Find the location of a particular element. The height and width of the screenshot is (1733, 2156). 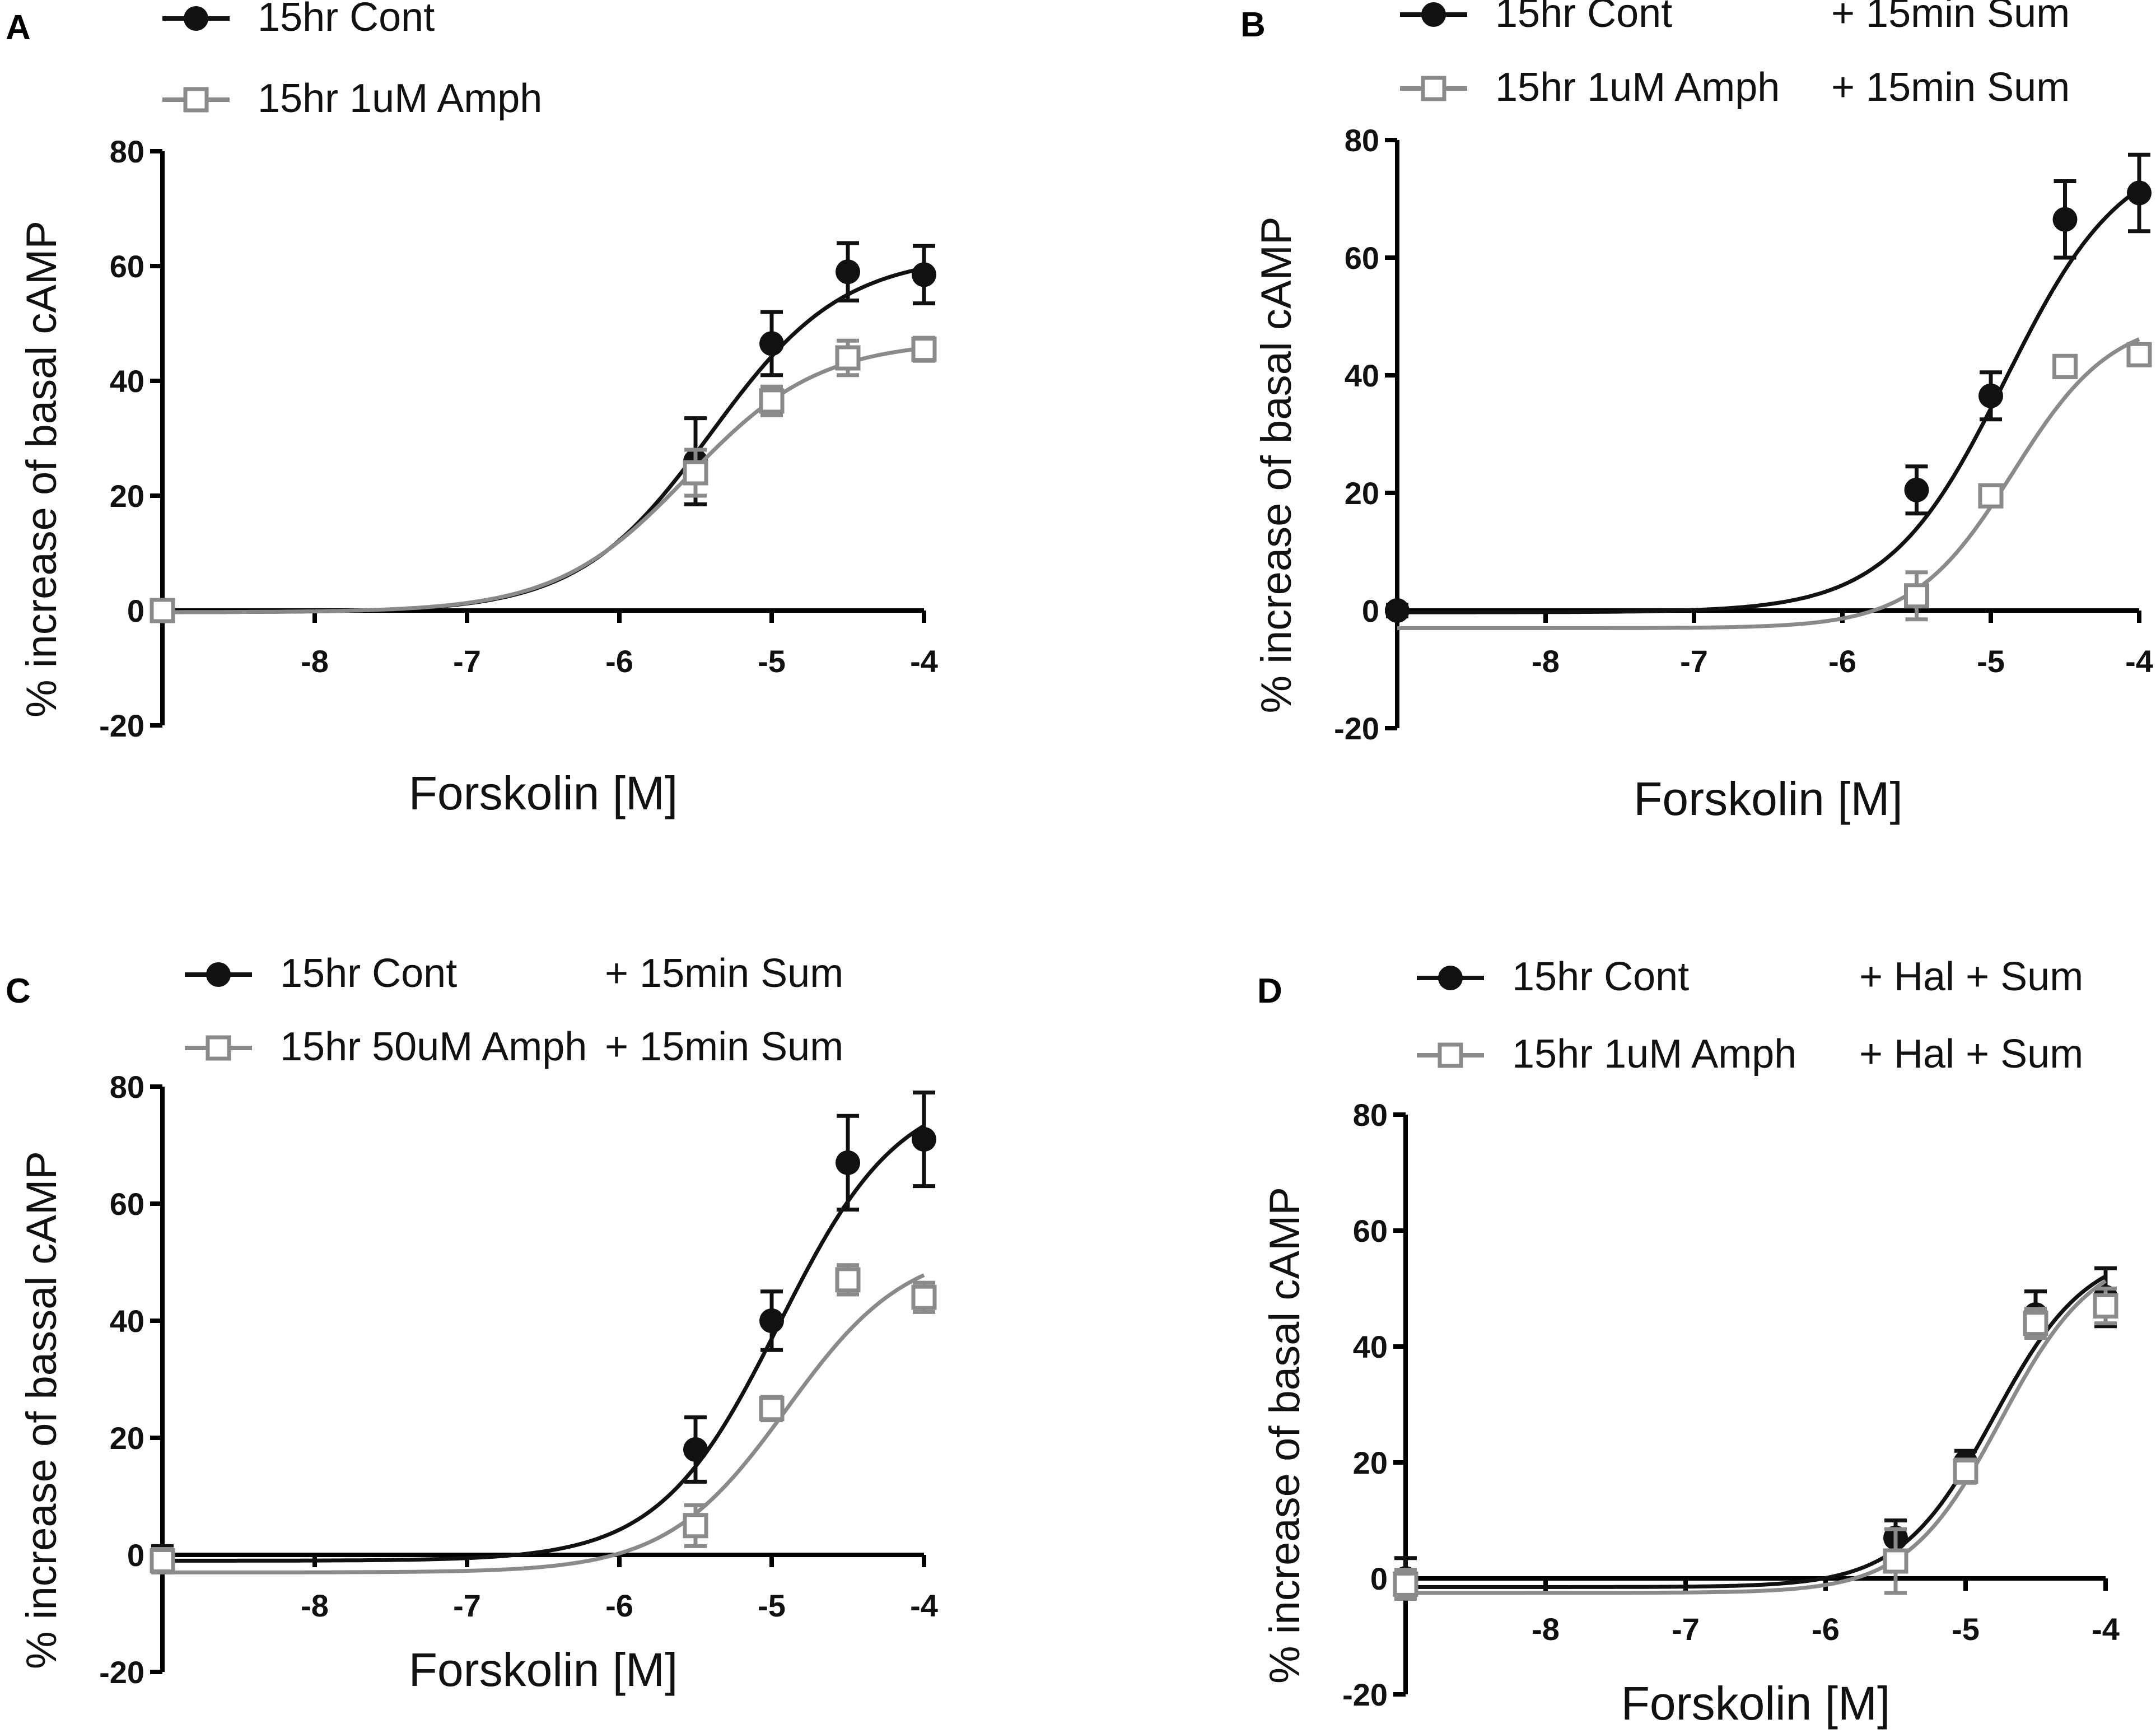

legend-entry: 15hr 1uM Amph + 15min Sum is located at coordinates (1735, 87).